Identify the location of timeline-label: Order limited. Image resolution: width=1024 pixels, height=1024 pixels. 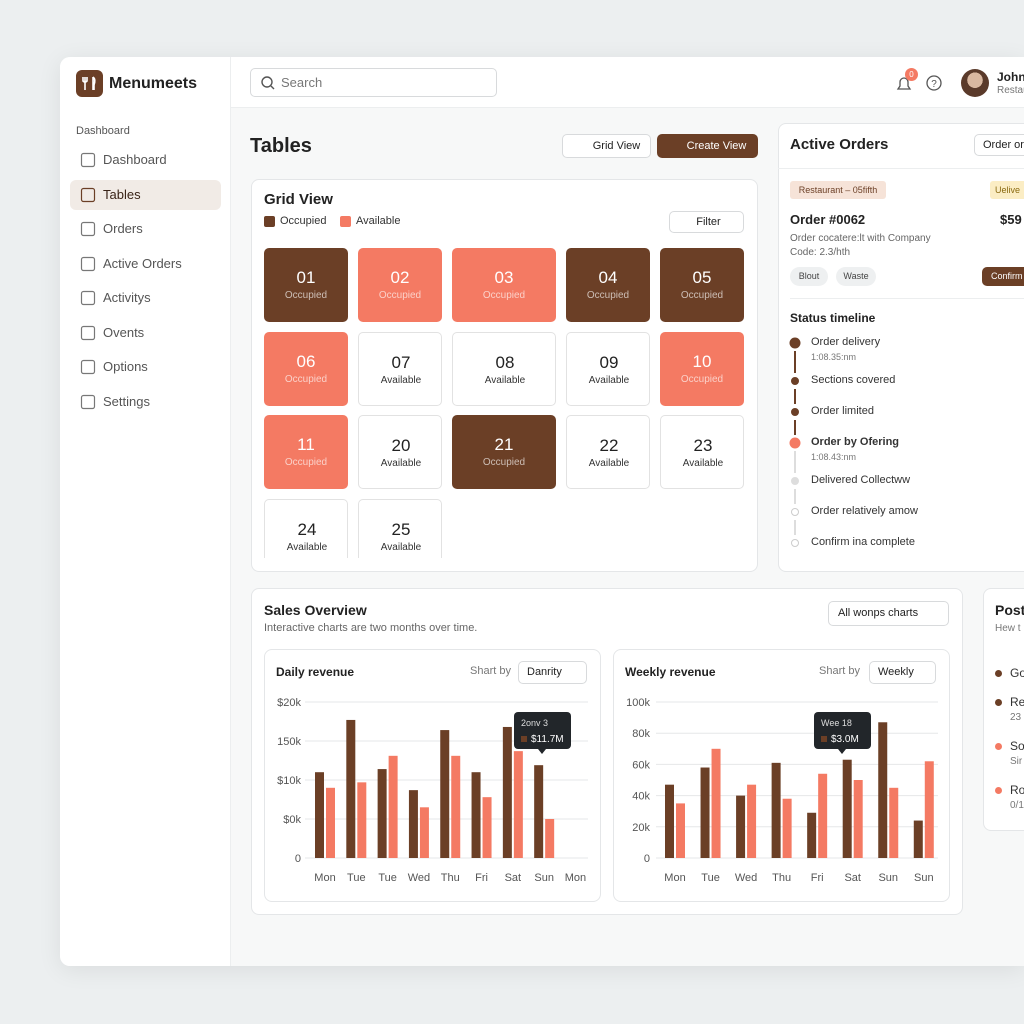
(842, 411).